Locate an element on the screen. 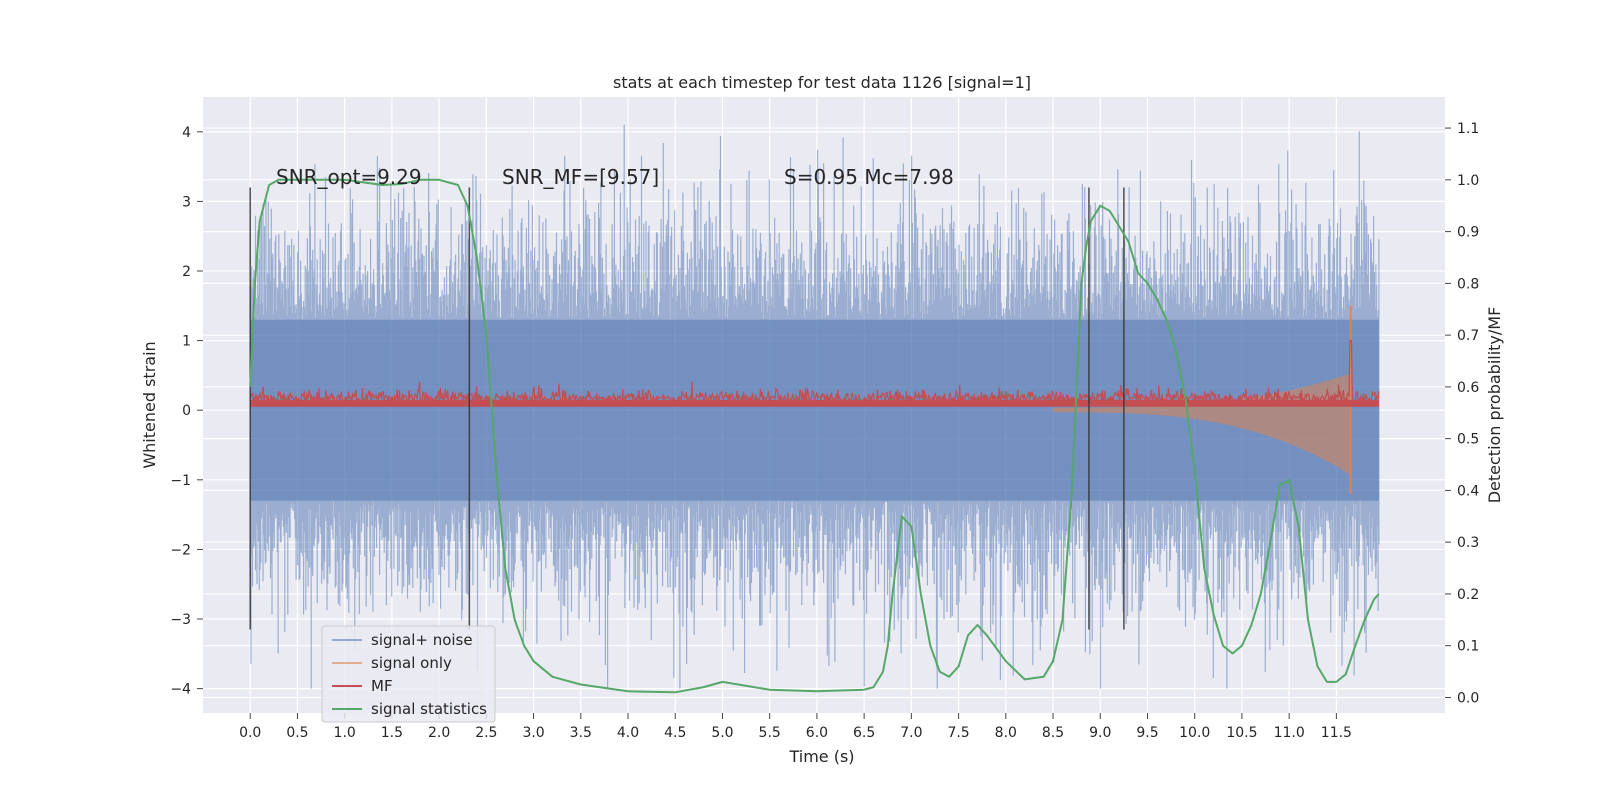  annotation-snr-opt: SNR_opt=9.29 is located at coordinates (349, 177).